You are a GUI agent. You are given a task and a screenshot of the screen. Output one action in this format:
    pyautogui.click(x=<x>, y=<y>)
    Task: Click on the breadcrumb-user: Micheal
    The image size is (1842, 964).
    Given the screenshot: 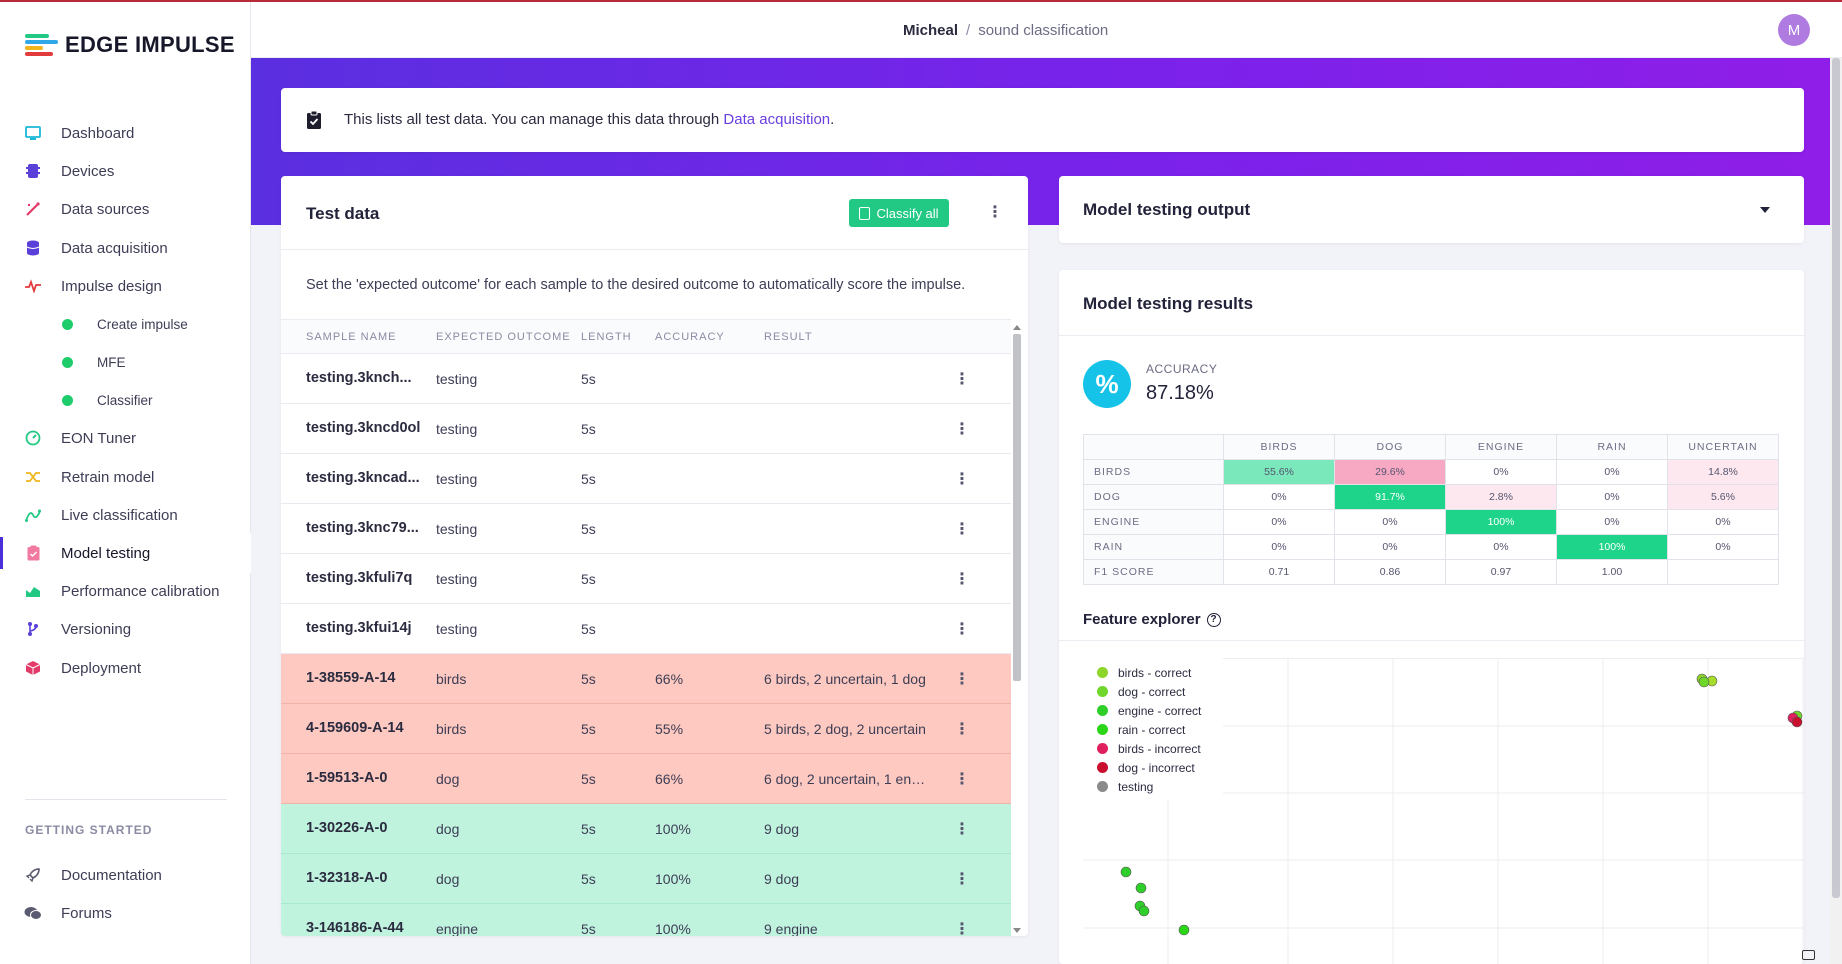 What is the action you would take?
    pyautogui.click(x=931, y=30)
    